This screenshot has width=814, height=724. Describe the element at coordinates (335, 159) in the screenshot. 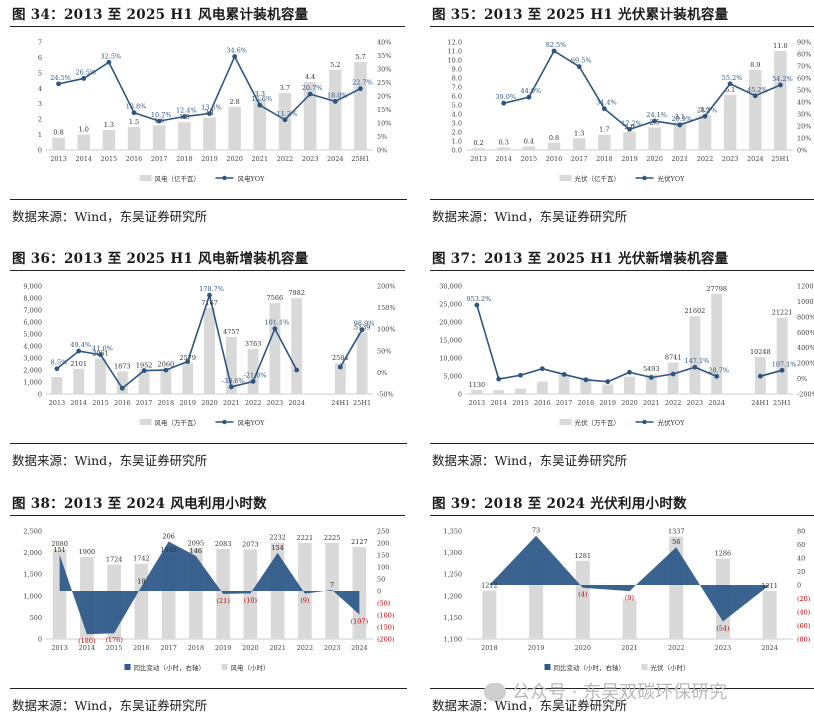

I see `x-tick-label: 2024` at that location.